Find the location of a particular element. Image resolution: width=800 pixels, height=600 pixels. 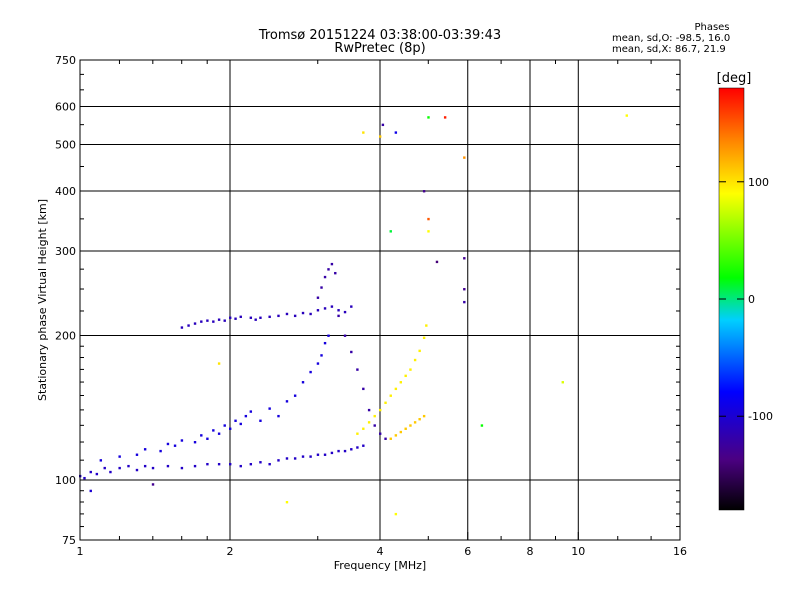

x-axis-label: Frequency [MHz] is located at coordinates (380, 565).